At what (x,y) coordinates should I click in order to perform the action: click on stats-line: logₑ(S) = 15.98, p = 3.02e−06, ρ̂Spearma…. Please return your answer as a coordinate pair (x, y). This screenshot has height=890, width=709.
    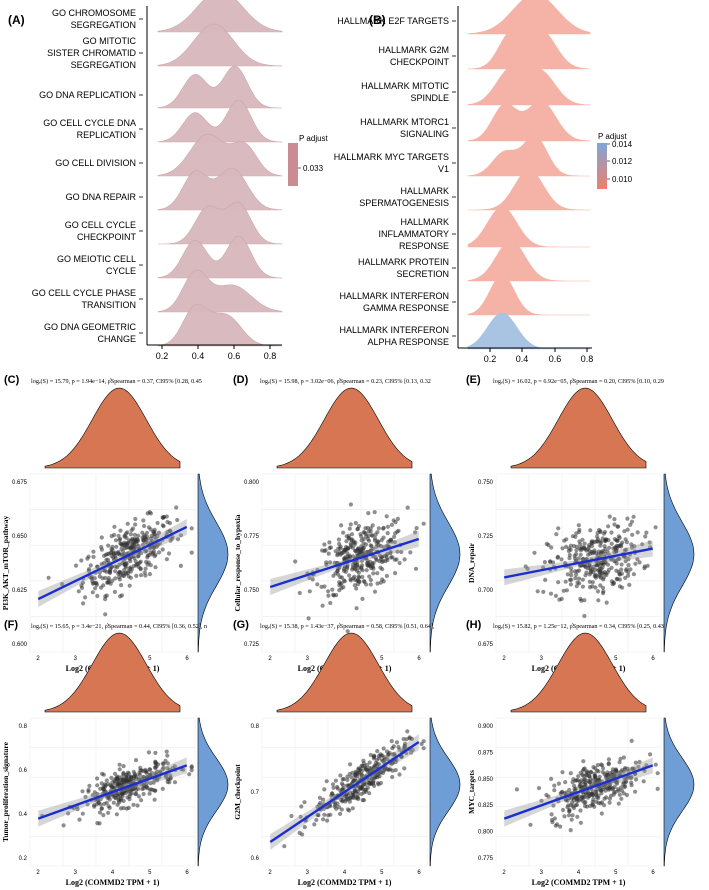
    Looking at the image, I should click on (345, 381).